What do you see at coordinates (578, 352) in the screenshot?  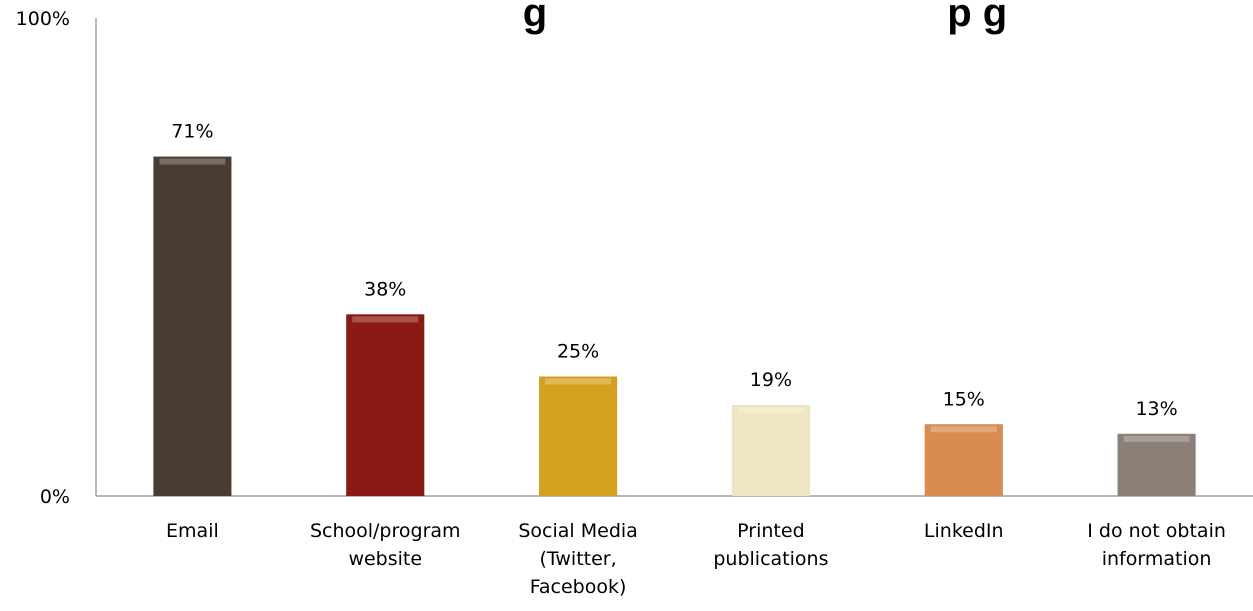 I see `data-label: 25%` at bounding box center [578, 352].